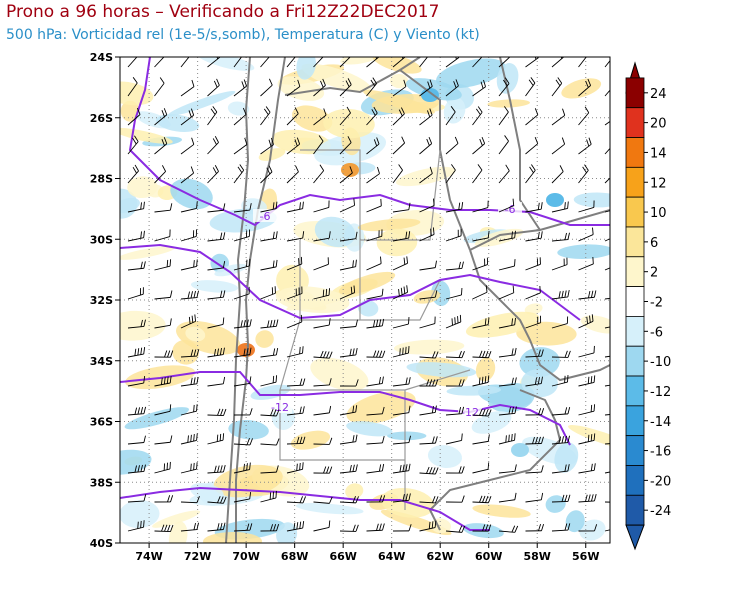 The image size is (750, 600). Describe the element at coordinates (294, 556) in the screenshot. I see `lon-label: 68W` at that location.